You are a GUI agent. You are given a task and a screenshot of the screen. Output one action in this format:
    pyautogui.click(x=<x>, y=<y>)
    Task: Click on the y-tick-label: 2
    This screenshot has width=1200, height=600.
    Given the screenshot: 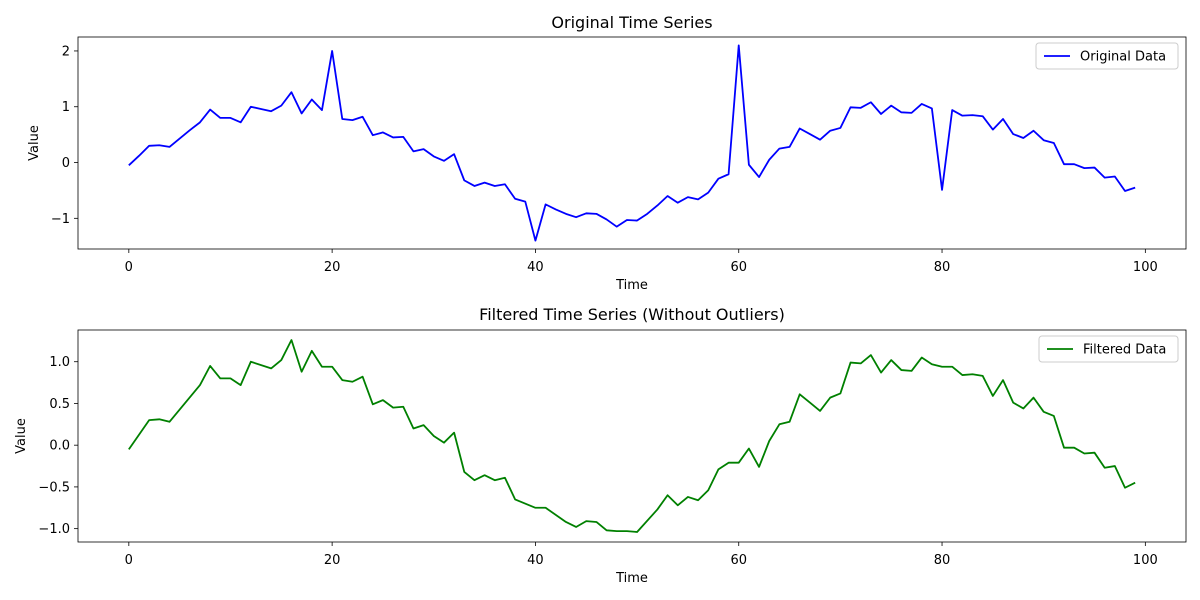 What is the action you would take?
    pyautogui.click(x=66, y=51)
    